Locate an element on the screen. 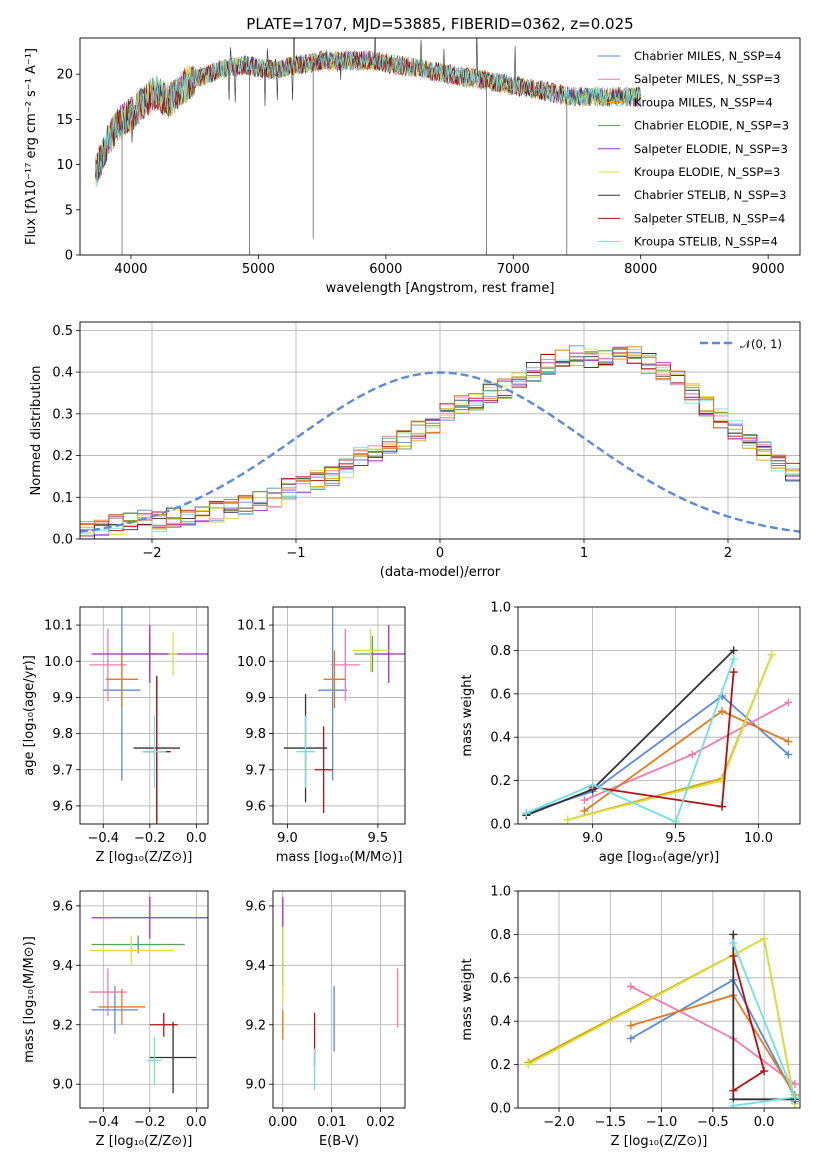 This screenshot has width=819, height=1170. x-tick-label: 0 is located at coordinates (440, 553).